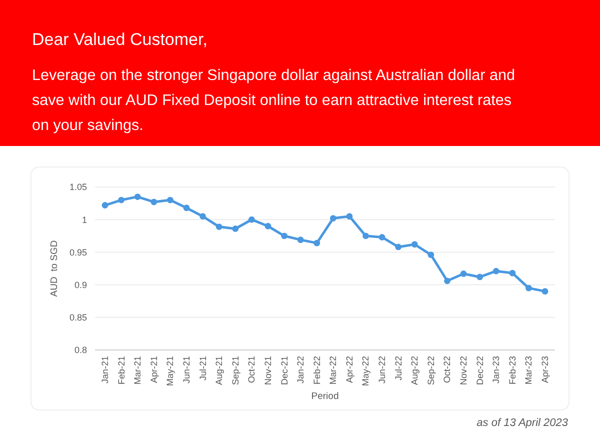  I want to click on x-tick-label: Jul-21, so click(203, 368).